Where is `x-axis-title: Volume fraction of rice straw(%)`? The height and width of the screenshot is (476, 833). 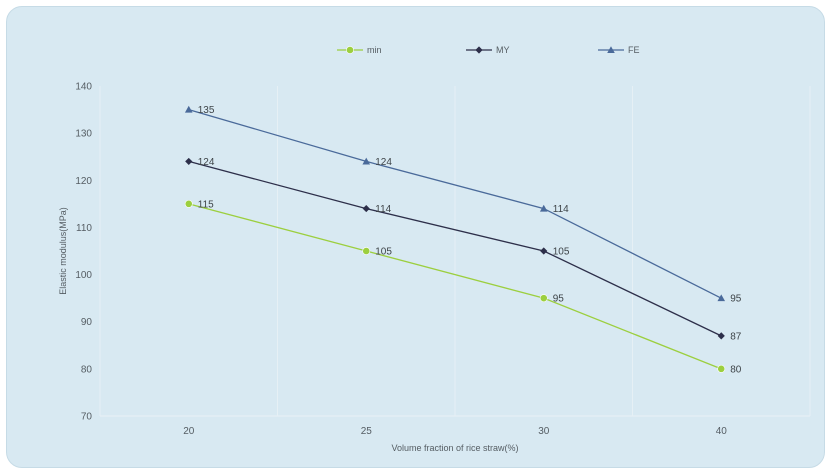
x-axis-title: Volume fraction of rice straw(%) is located at coordinates (454, 448).